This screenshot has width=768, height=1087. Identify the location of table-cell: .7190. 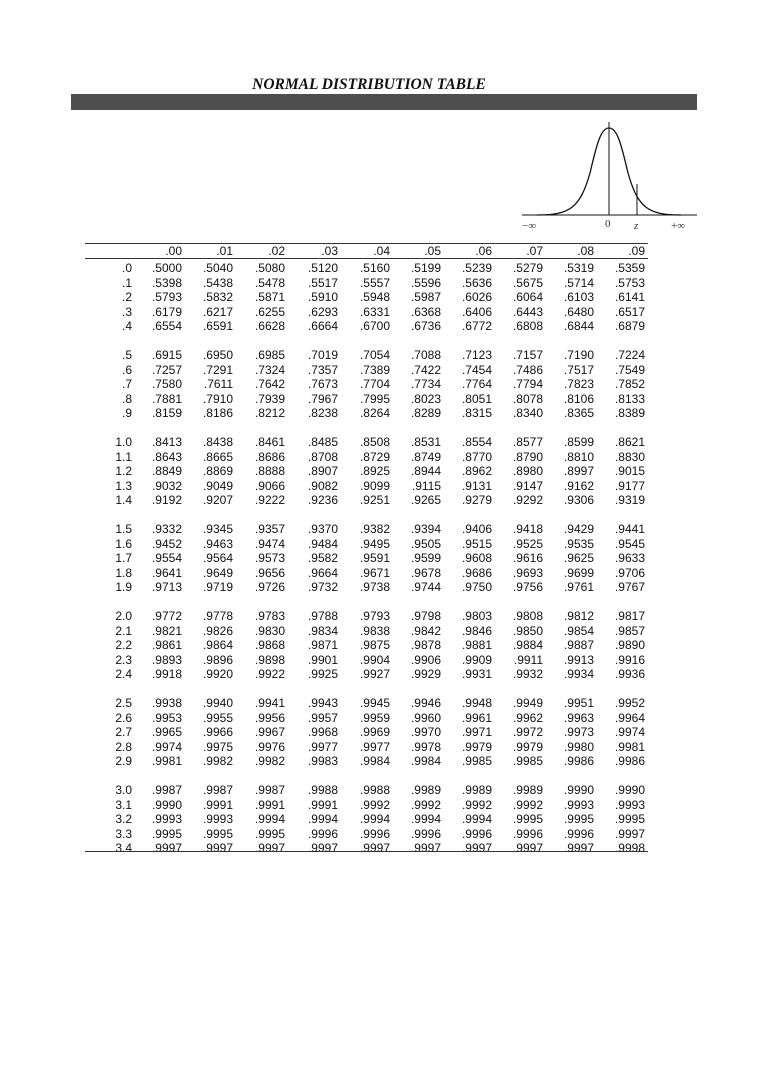
(578, 355).